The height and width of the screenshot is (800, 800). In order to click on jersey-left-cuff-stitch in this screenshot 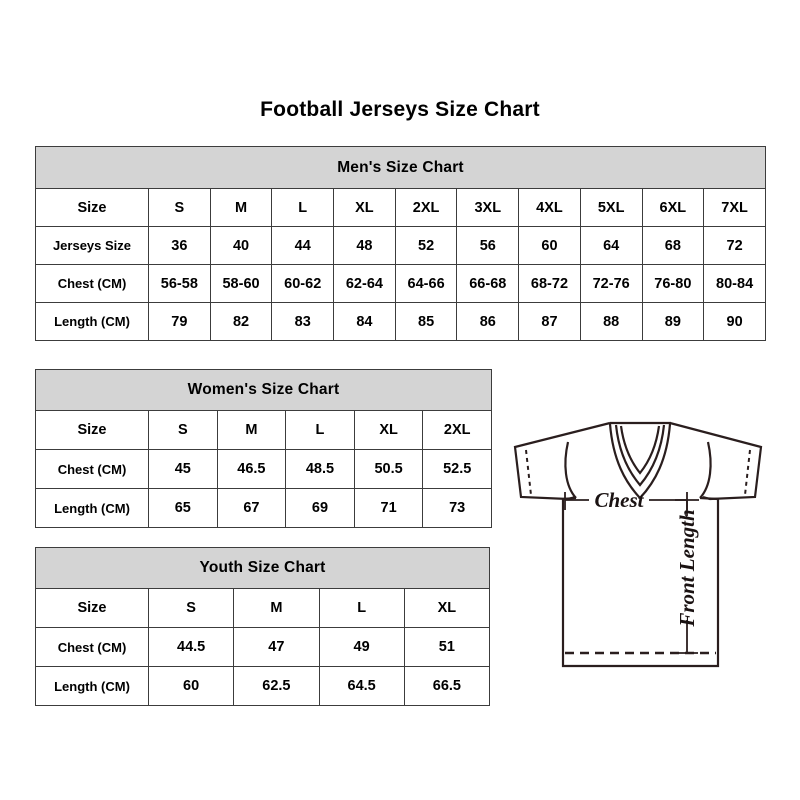, I will do `click(528, 472)`.